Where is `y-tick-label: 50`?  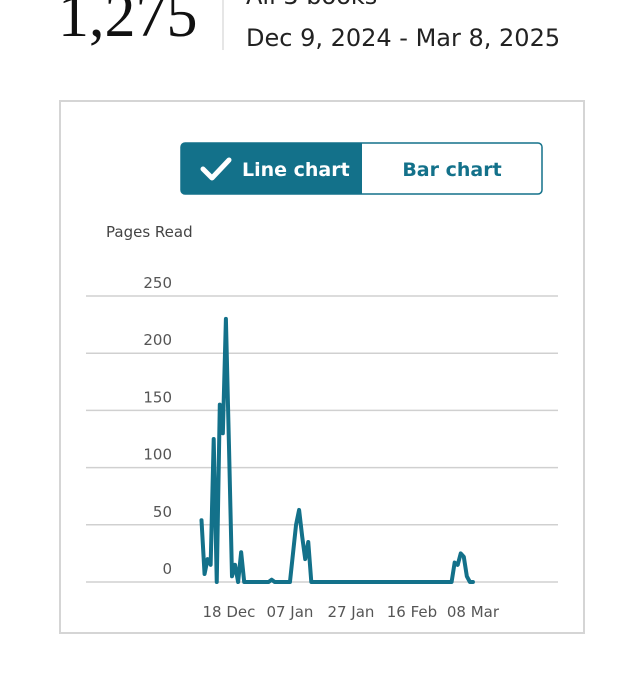 y-tick-label: 50 is located at coordinates (162, 512).